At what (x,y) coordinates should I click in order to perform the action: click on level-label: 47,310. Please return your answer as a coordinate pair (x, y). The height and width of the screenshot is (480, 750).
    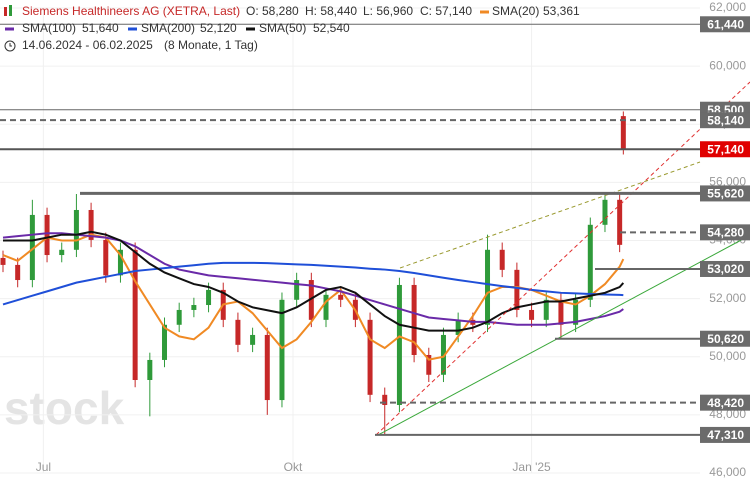
    Looking at the image, I should click on (725, 435).